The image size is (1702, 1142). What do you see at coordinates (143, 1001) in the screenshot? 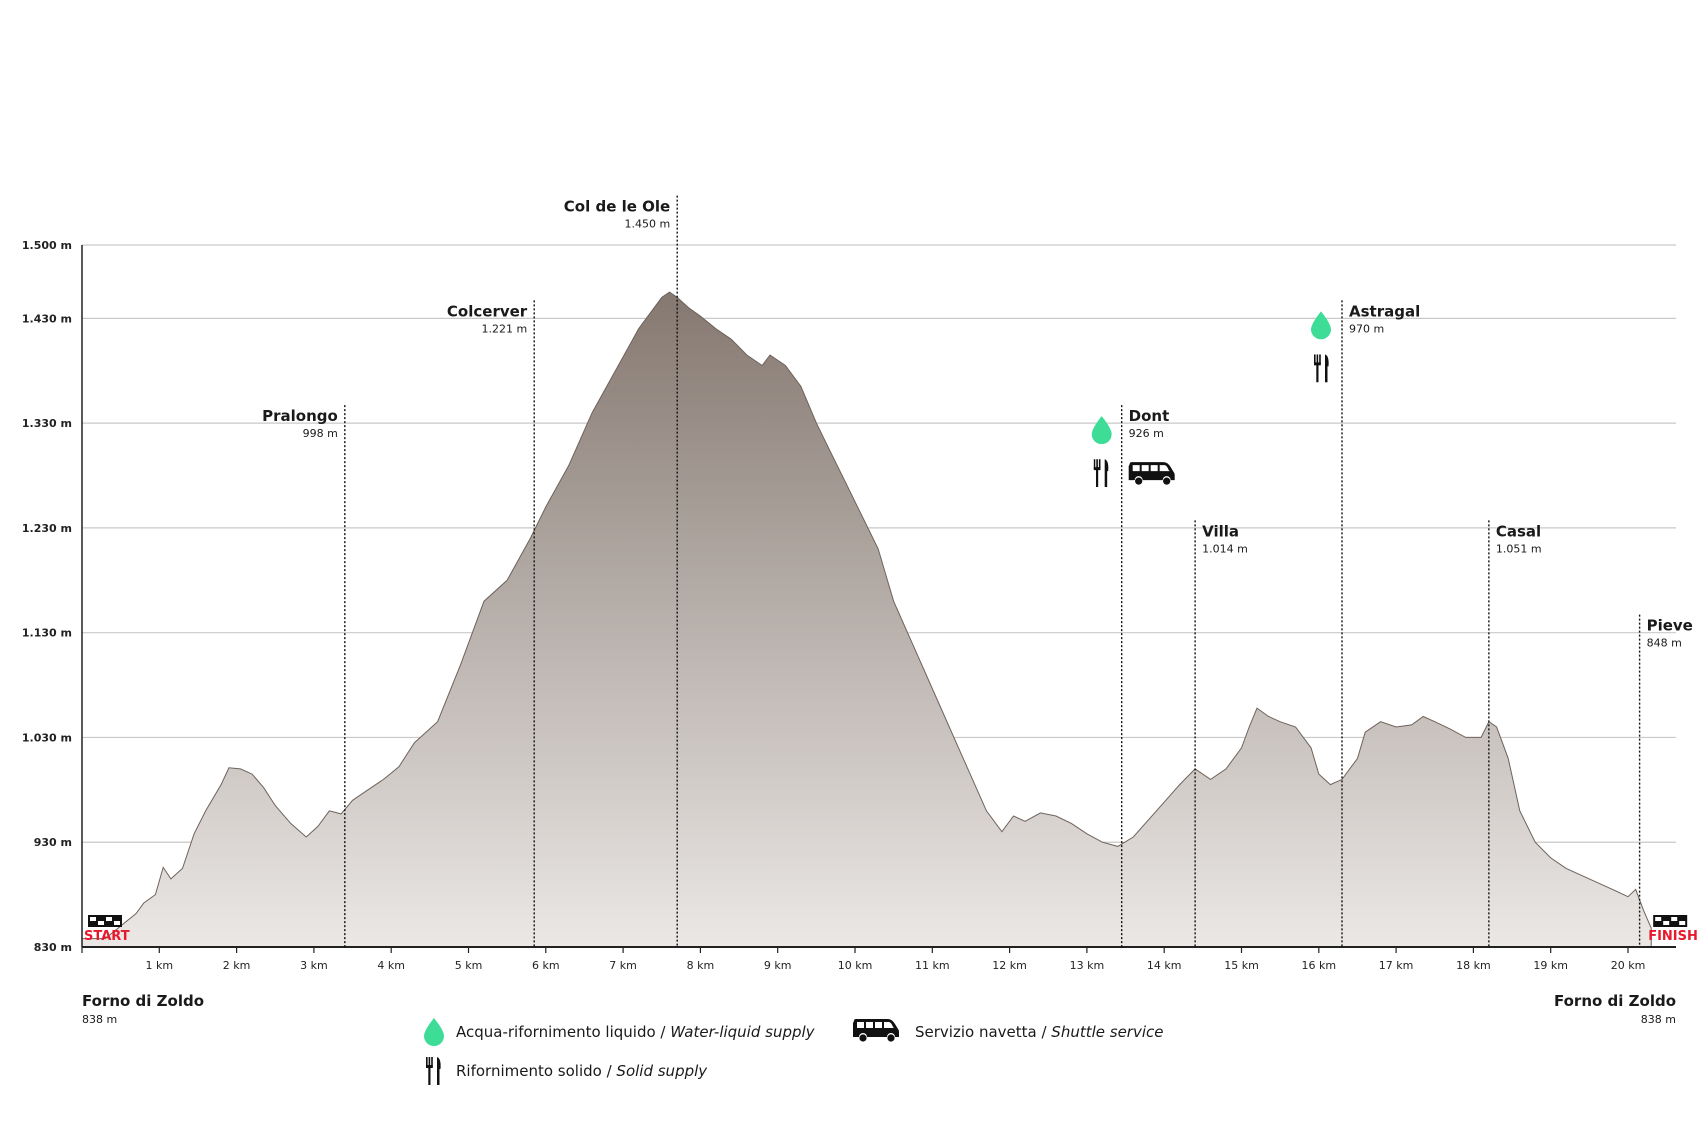
I see `start-location-name: Forno di Zoldo` at bounding box center [143, 1001].